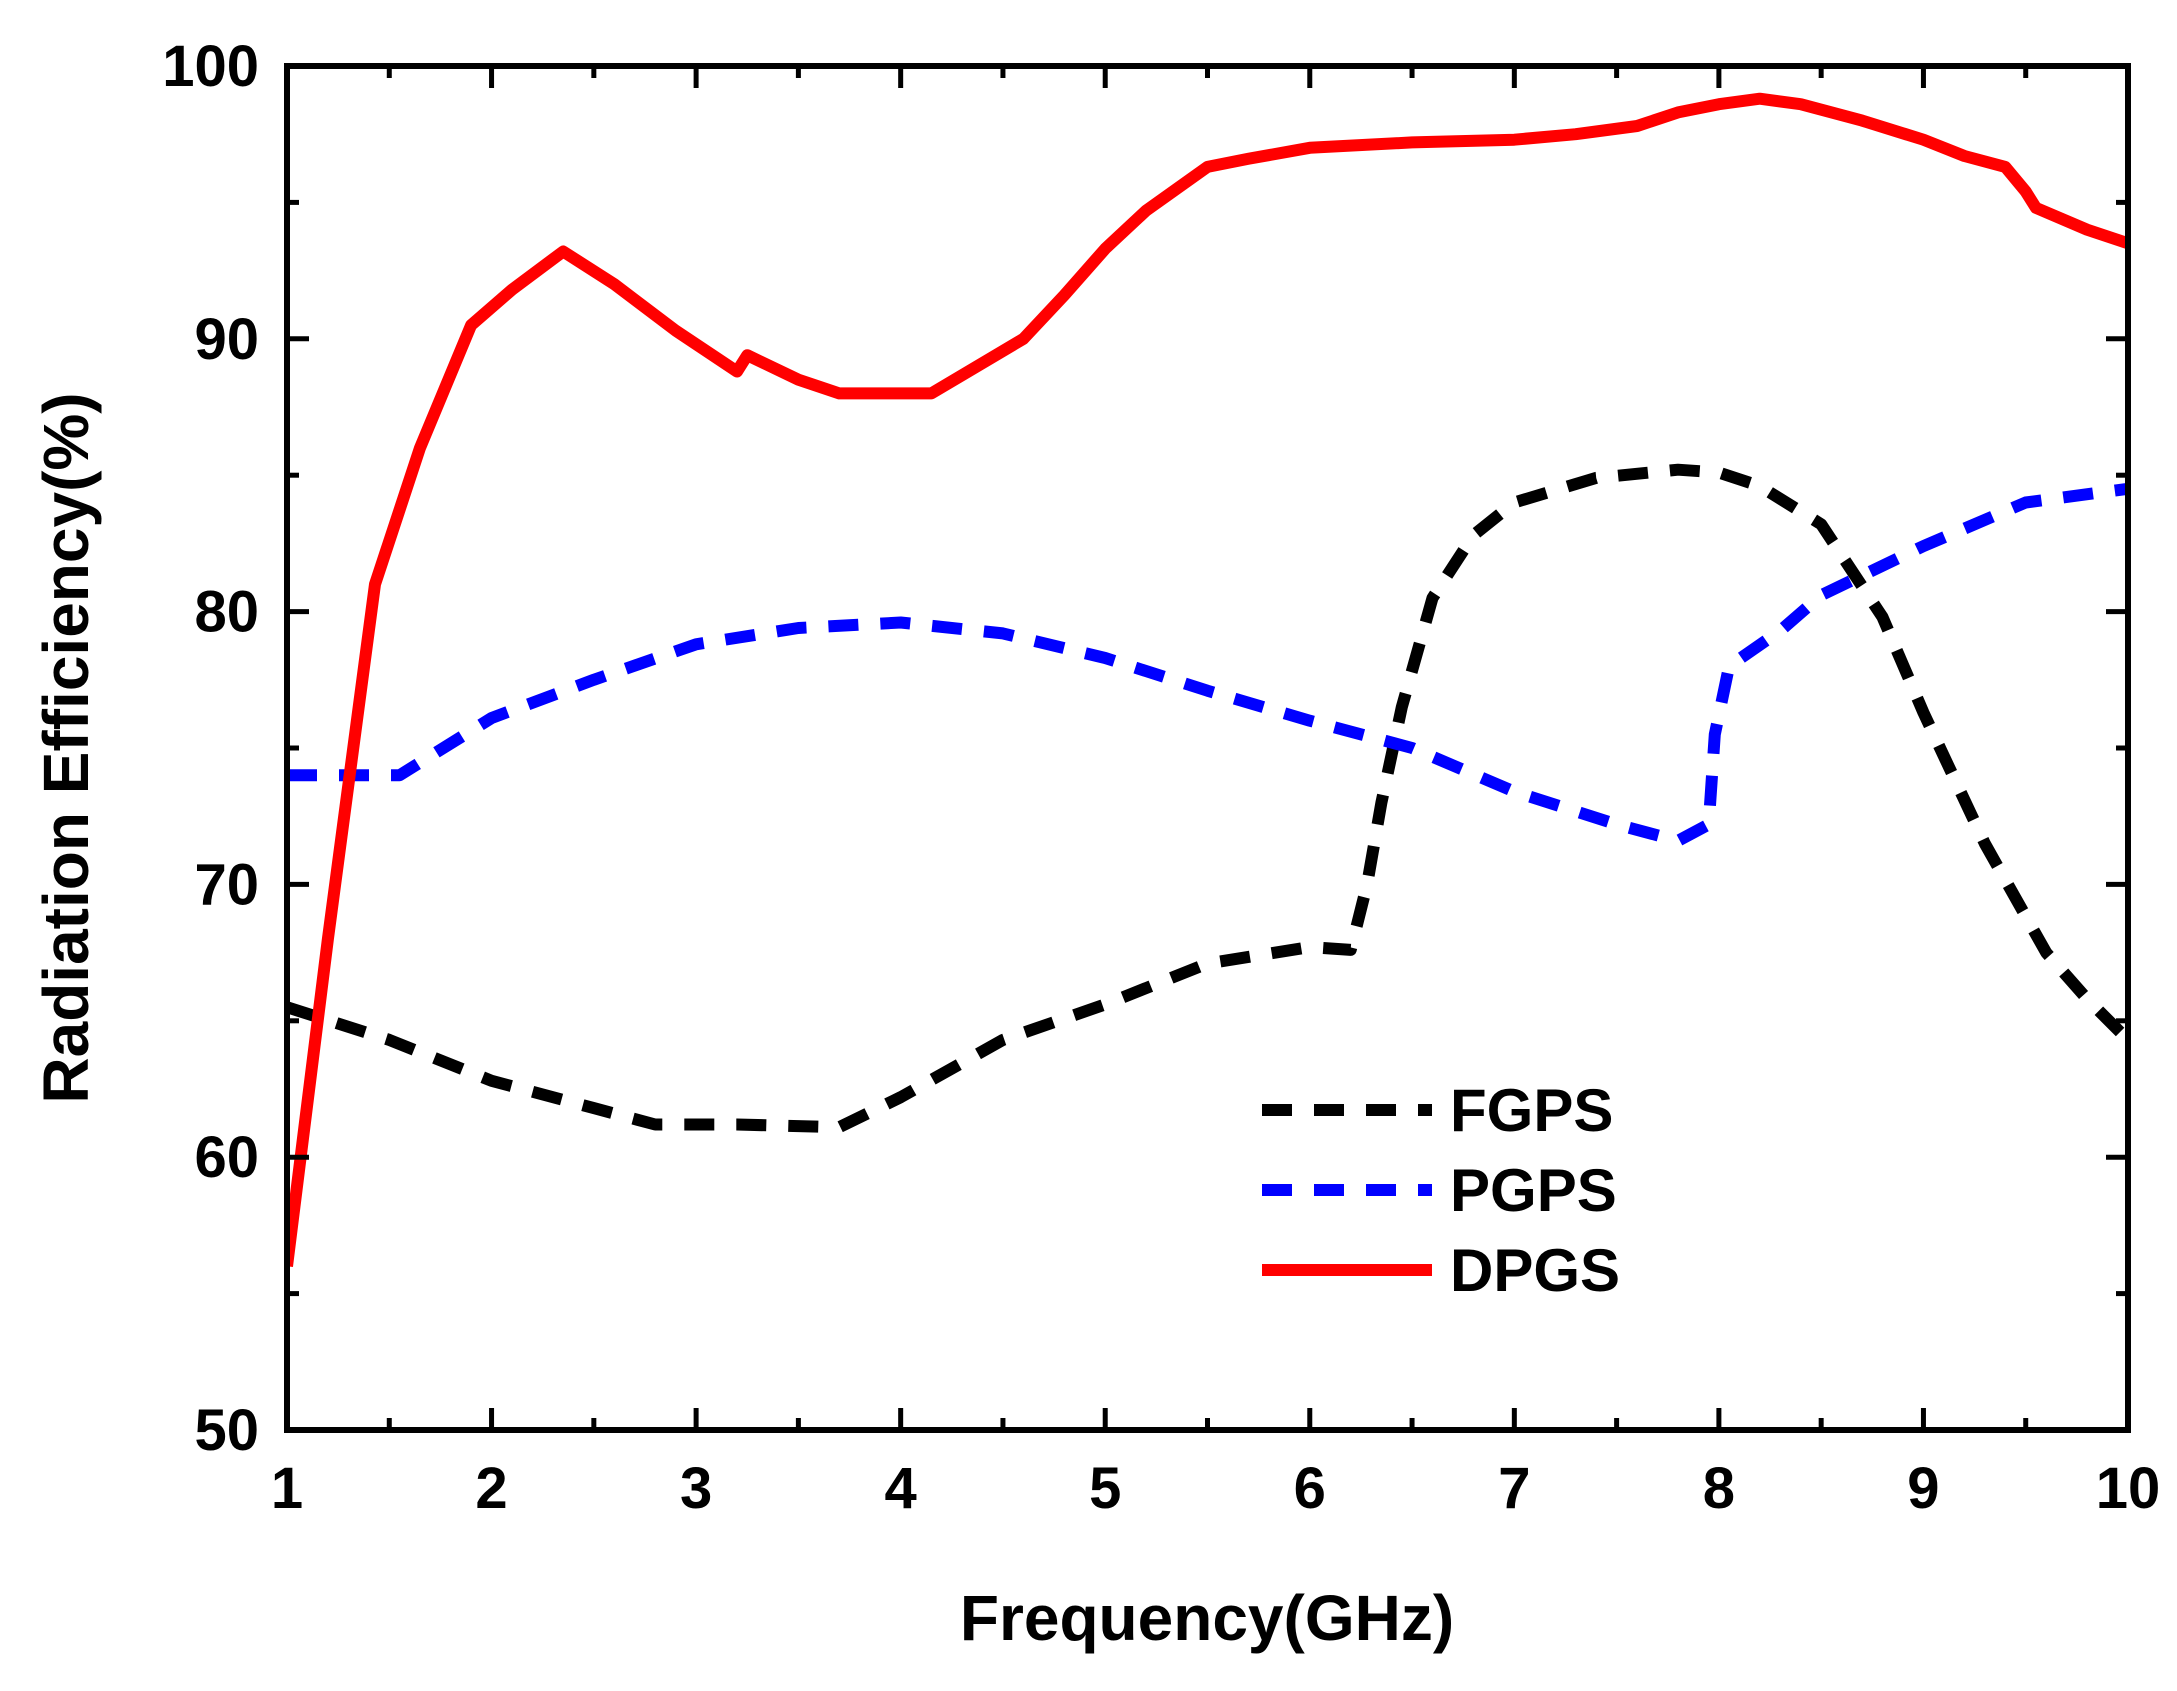 The width and height of the screenshot is (2177, 1691). What do you see at coordinates (1535, 1270) in the screenshot?
I see `legend-label-dpgs: DPGS` at bounding box center [1535, 1270].